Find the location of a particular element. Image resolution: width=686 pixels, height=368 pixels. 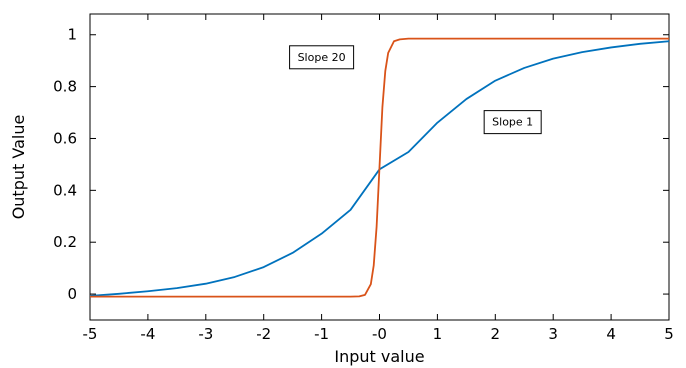

annotation-box: Slope 1 is located at coordinates (512, 122).